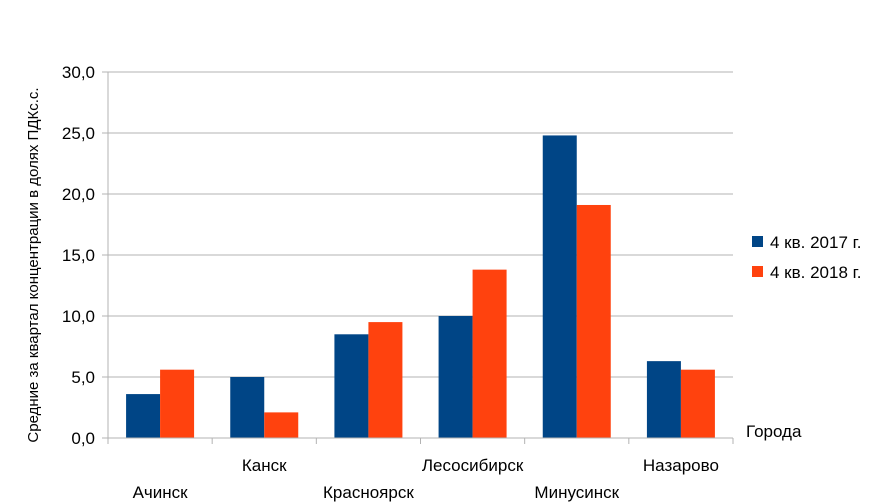 Image resolution: width=884 pixels, height=502 pixels. Describe the element at coordinates (161, 492) in the screenshot. I see `x-tick-label: Ачинск` at that location.